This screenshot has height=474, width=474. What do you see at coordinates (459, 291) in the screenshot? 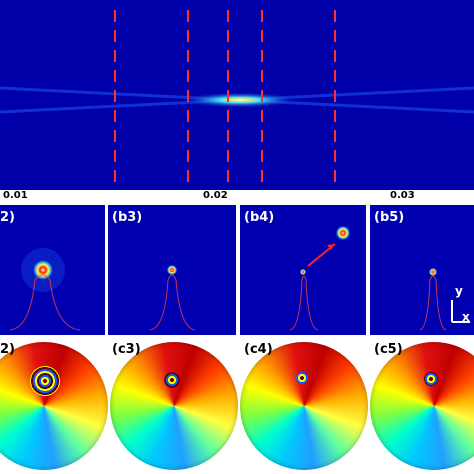
I see `axis-label: y` at bounding box center [459, 291].